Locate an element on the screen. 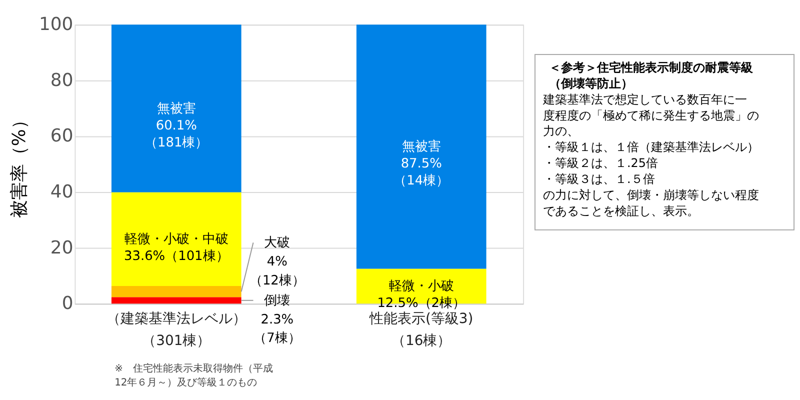 The height and width of the screenshot is (400, 800). y-tick-label: 0 is located at coordinates (68, 303).